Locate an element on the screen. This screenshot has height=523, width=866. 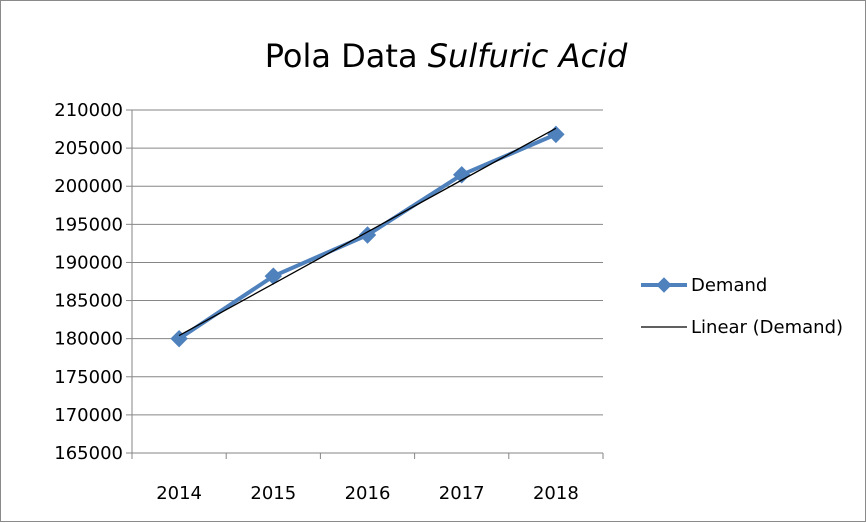
x-tick-label-2018: 2018 is located at coordinates (556, 493).